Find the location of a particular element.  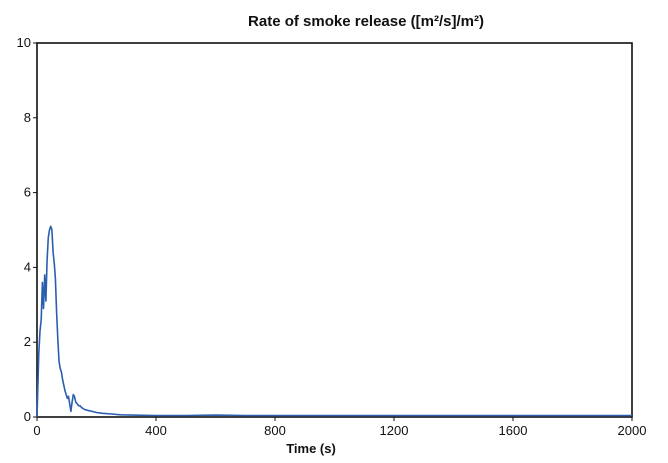

y-tick-label: 4 is located at coordinates (27, 266).